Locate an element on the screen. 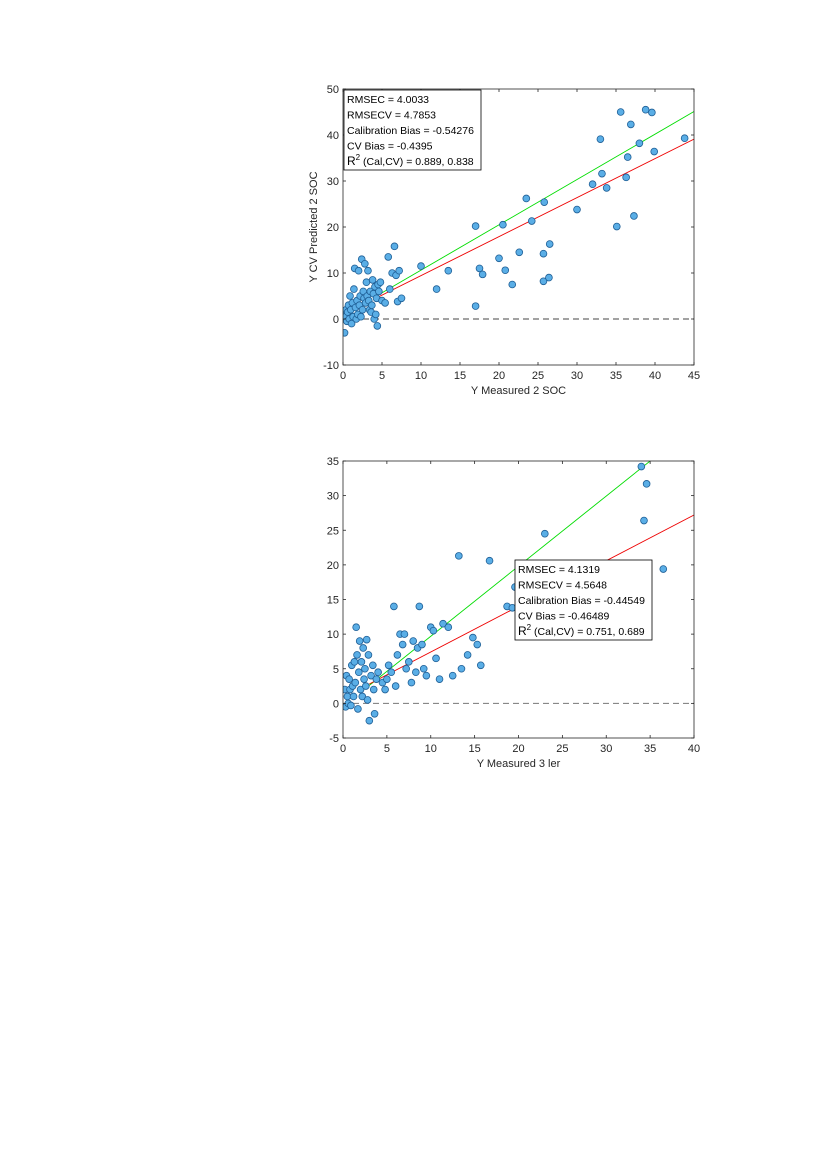  rmsecv-text: RMSECV = 4.7853 is located at coordinates (391, 116).